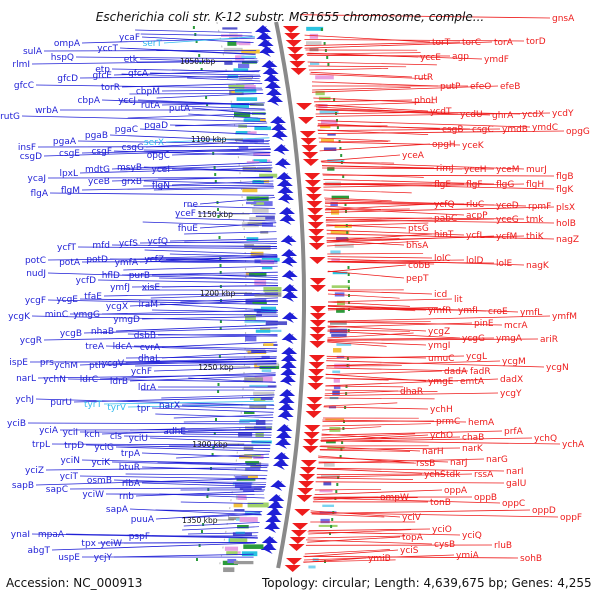 The image size is (600, 600). What do you see at coordinates (507, 220) in the screenshot?
I see `gene-label: yceG` at bounding box center [507, 220].